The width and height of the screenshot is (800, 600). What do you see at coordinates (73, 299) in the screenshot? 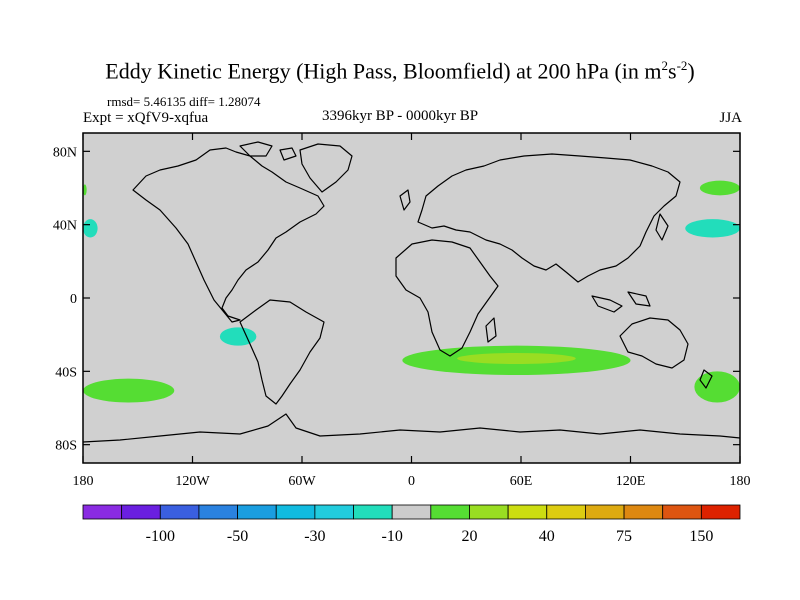
I see `lat-tick-label: 0` at bounding box center [73, 299].